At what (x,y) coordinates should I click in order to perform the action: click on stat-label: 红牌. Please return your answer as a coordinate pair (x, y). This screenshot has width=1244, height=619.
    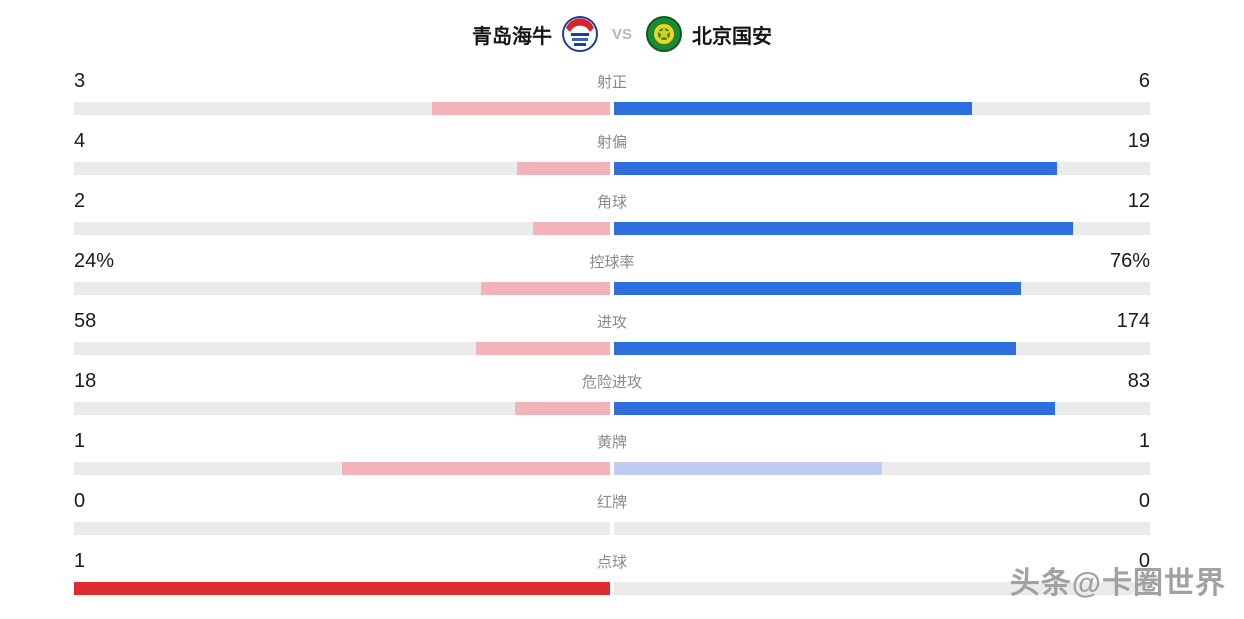
    Looking at the image, I should click on (612, 502).